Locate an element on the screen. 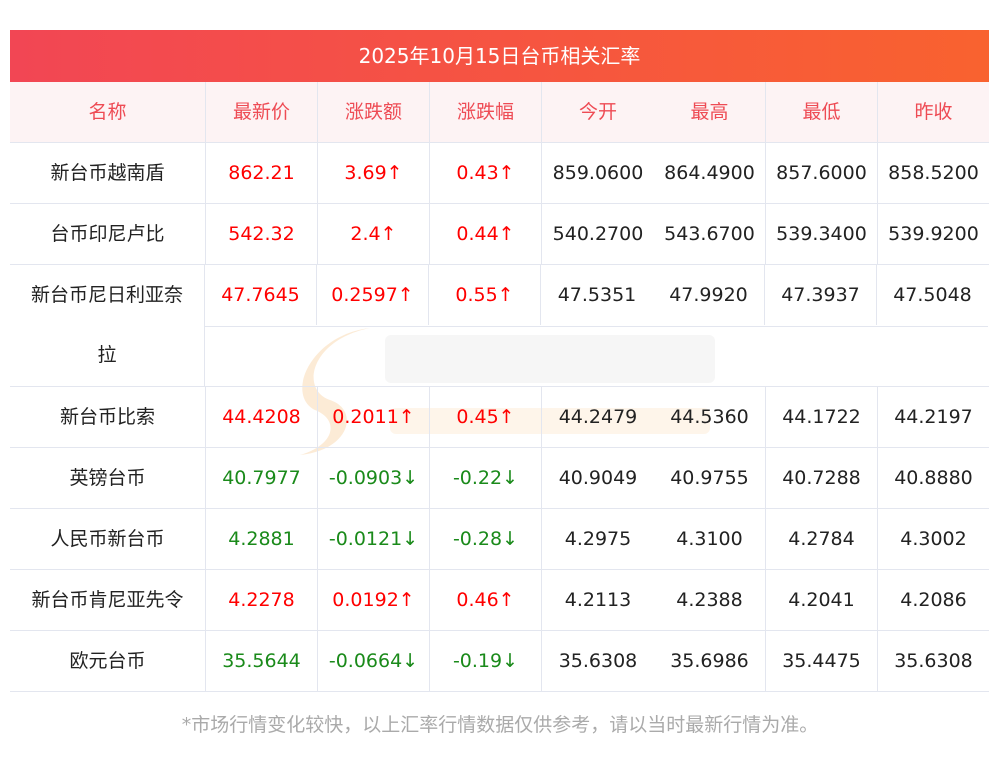  cell-open: 4.2975 is located at coordinates (598, 539).